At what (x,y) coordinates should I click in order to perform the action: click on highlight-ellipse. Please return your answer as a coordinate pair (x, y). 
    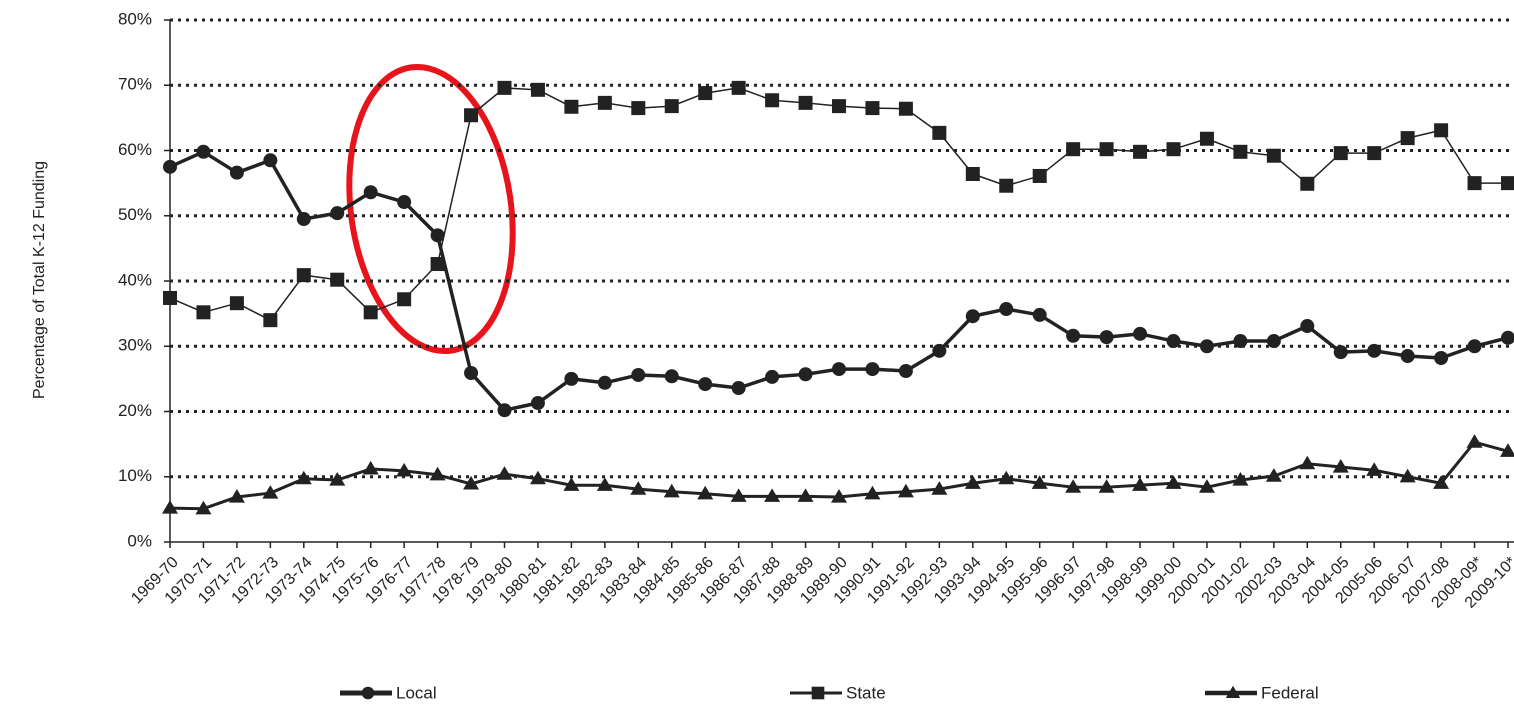
    Looking at the image, I should click on (431, 209).